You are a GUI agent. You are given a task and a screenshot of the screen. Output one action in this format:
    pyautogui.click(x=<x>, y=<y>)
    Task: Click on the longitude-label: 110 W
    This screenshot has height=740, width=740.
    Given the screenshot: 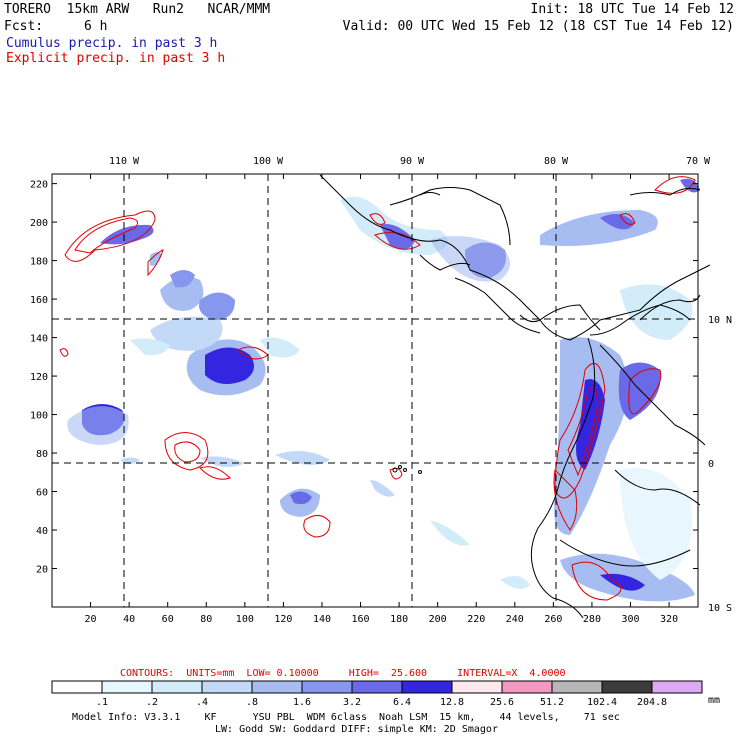 What is the action you would take?
    pyautogui.click(x=124, y=161)
    